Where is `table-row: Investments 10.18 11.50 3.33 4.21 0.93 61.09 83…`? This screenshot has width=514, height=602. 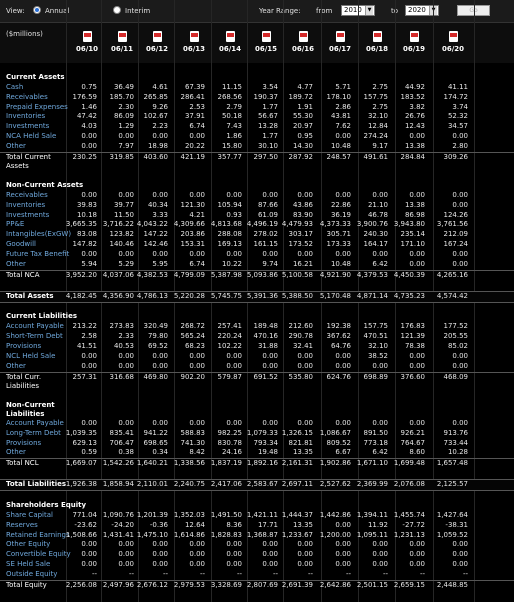
table-row: Investments 10.18 11.50 3.33 4.21 0.93 61.09 83… is located at coordinates (257, 216).